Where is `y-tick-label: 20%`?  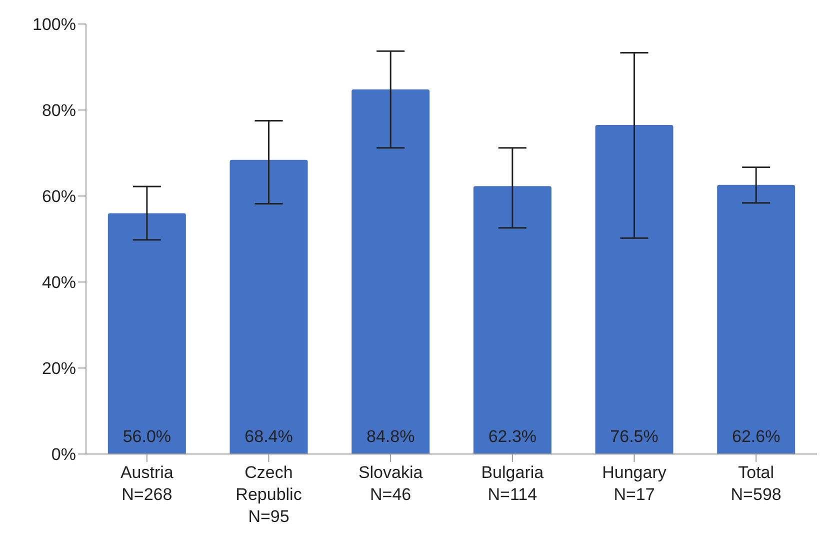 y-tick-label: 20% is located at coordinates (59, 368).